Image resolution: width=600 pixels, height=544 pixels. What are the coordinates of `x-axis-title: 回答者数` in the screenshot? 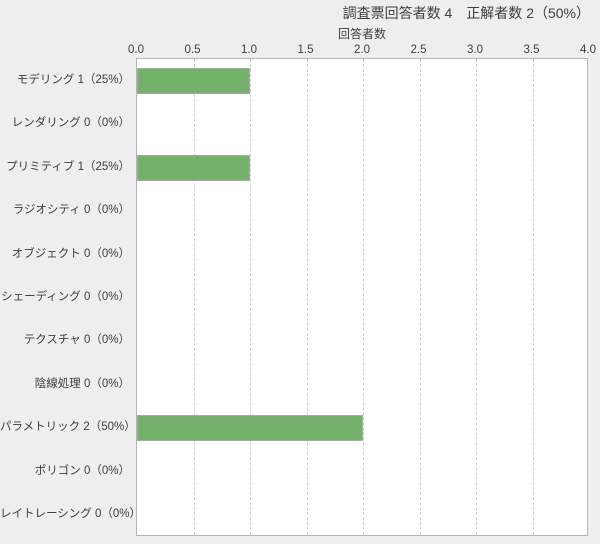 It's located at (361, 34).